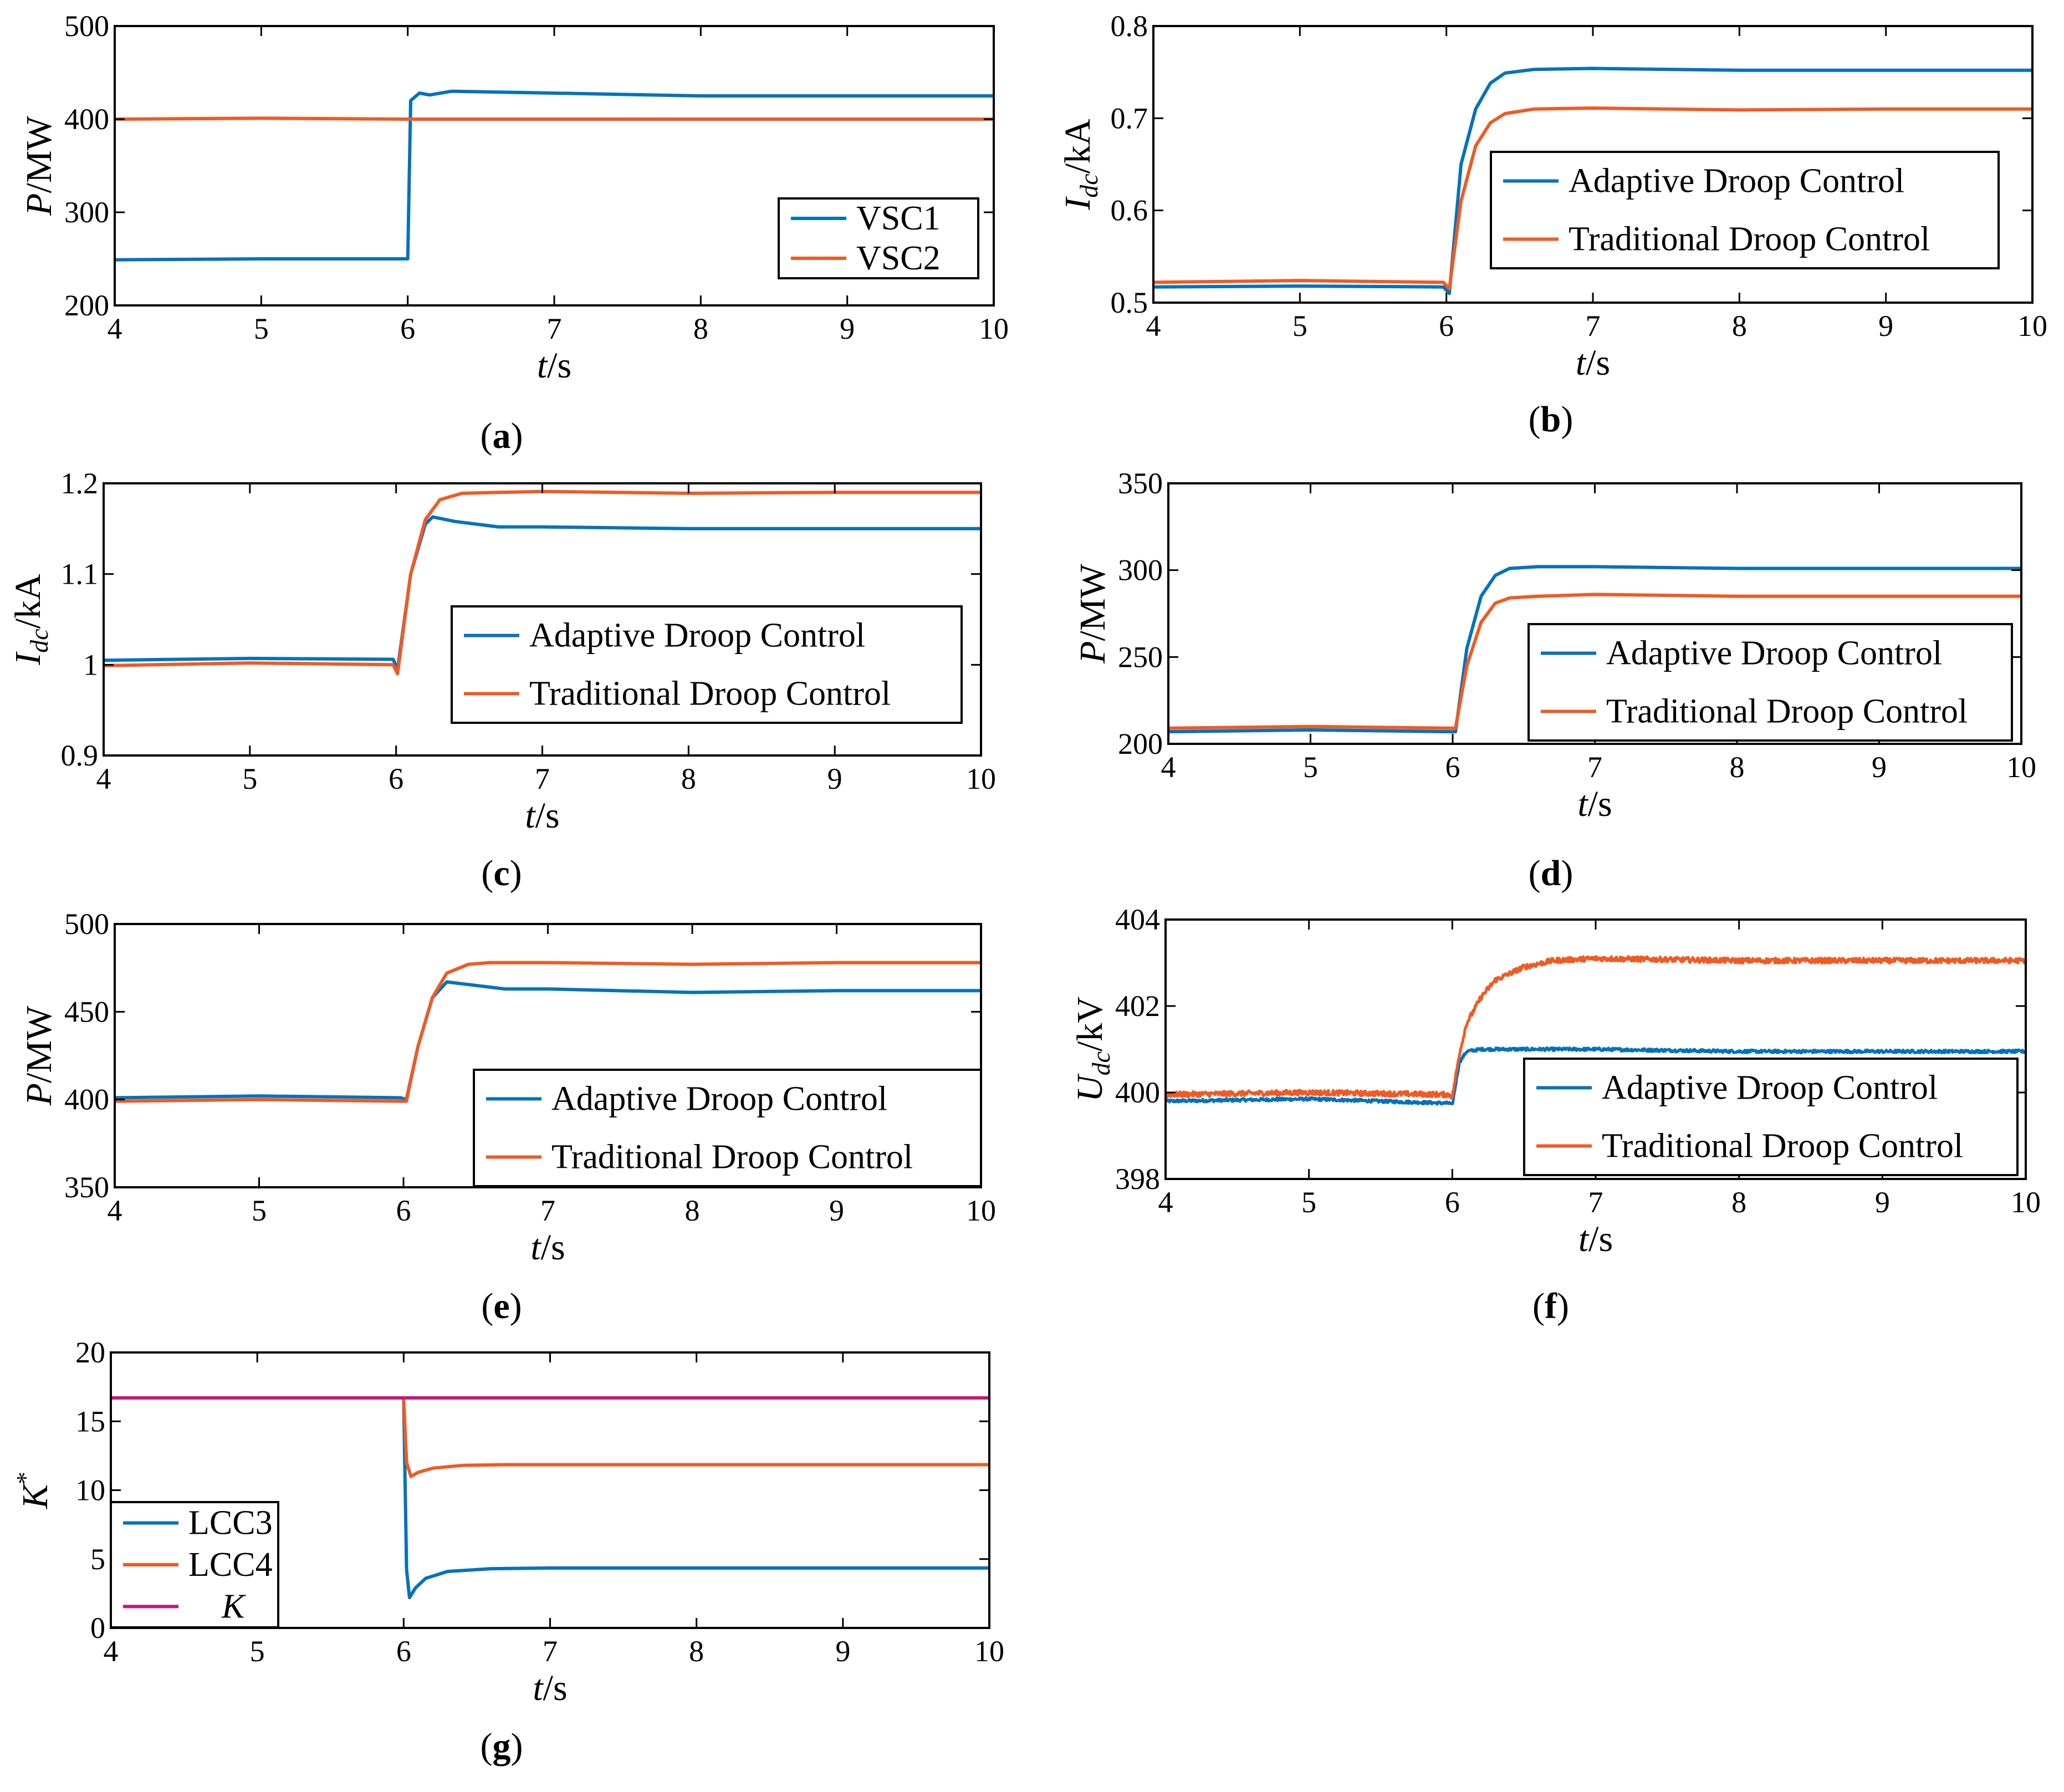  Describe the element at coordinates (1130, 118) in the screenshot. I see `y-tick-label: 0.7` at that location.